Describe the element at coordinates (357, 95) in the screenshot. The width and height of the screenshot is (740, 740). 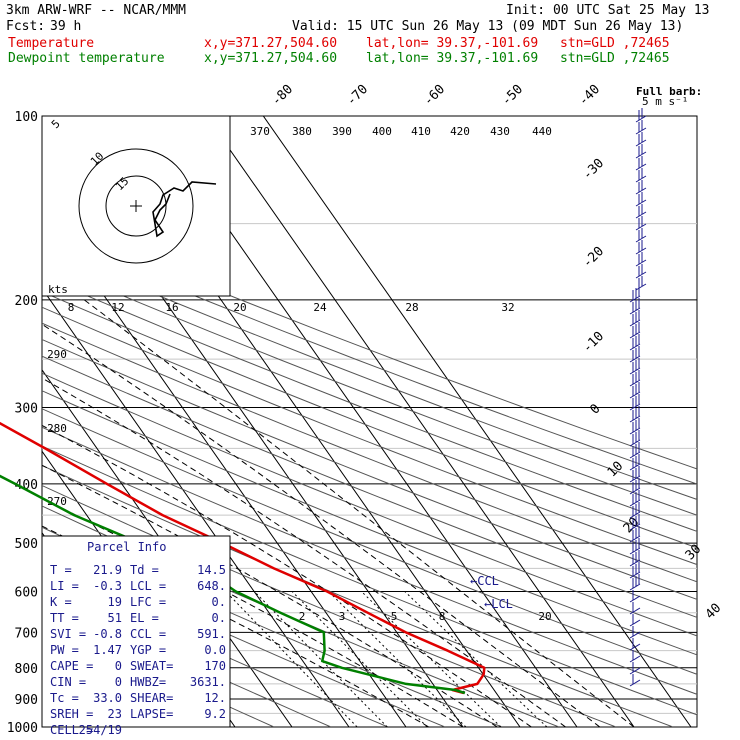
I see `isotherm-label: -70` at that location.